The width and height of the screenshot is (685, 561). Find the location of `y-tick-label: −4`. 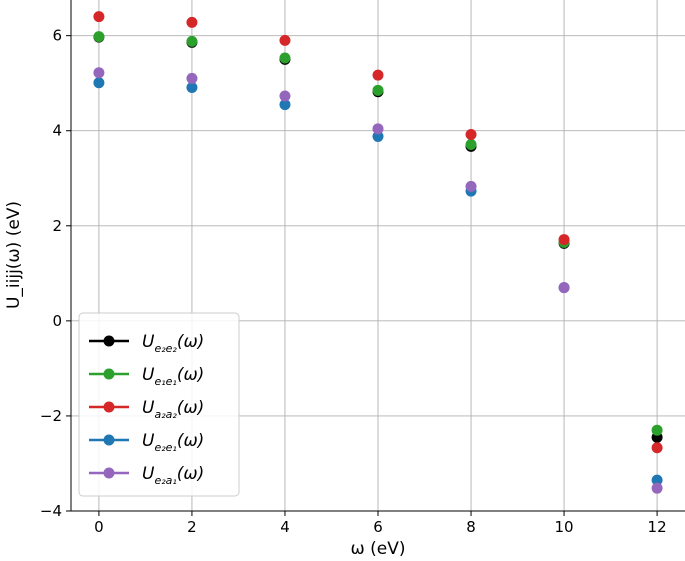

y-tick-label: −4 is located at coordinates (51, 511).